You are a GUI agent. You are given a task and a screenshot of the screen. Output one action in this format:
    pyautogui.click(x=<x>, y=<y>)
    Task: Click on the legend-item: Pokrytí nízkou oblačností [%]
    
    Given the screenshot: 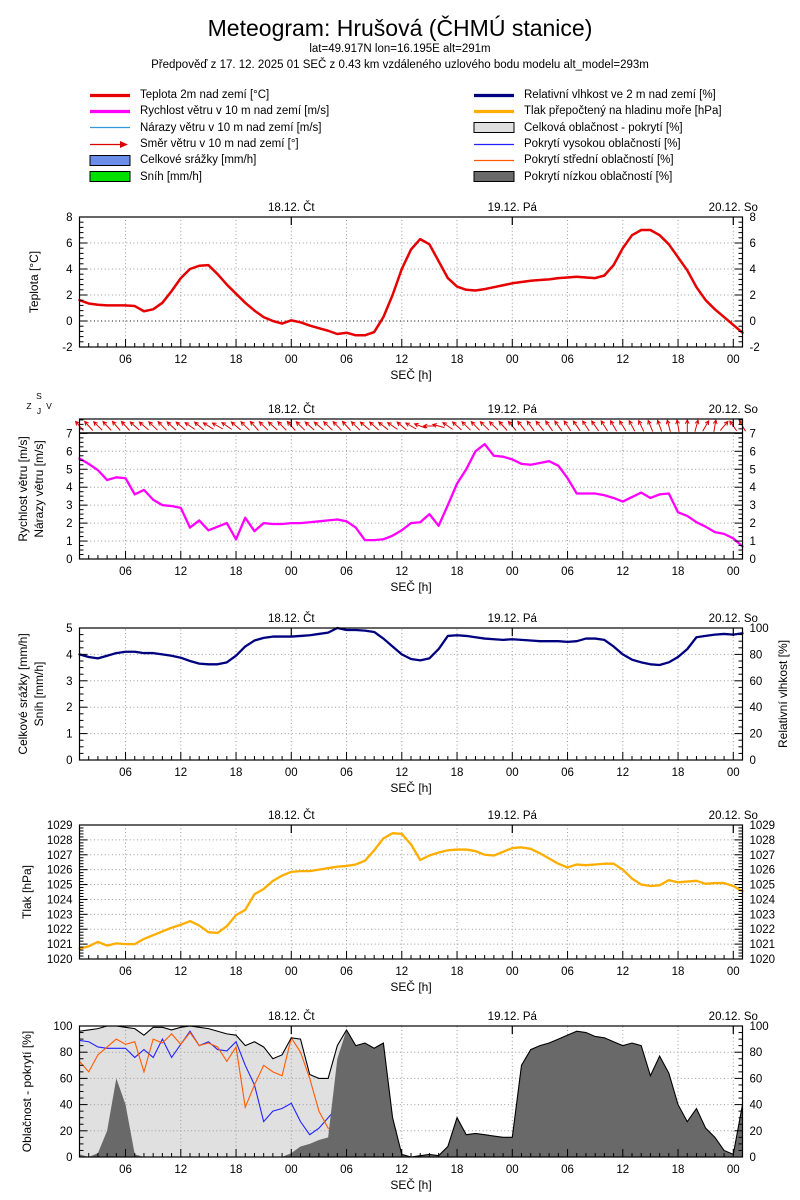 What is the action you would take?
    pyautogui.click(x=597, y=176)
    